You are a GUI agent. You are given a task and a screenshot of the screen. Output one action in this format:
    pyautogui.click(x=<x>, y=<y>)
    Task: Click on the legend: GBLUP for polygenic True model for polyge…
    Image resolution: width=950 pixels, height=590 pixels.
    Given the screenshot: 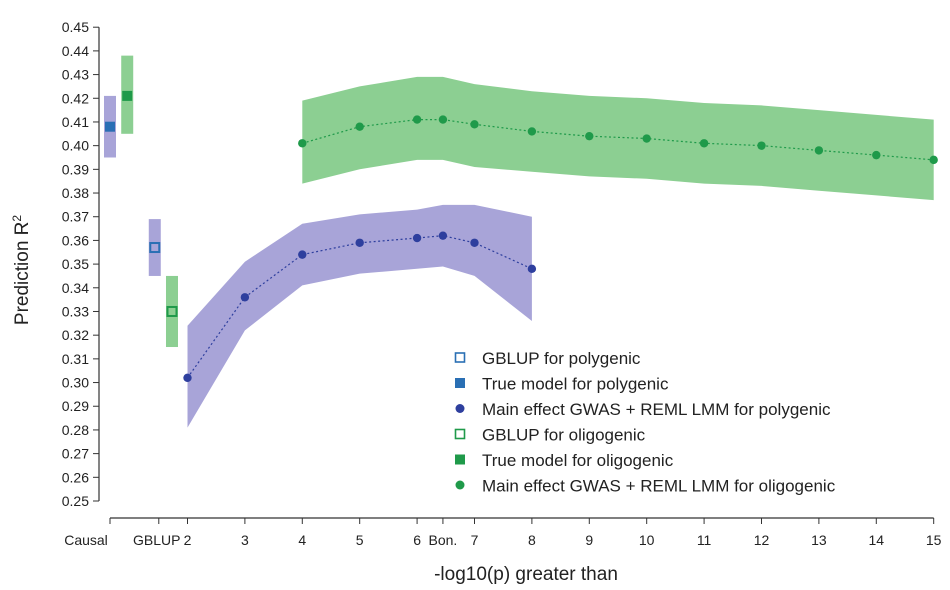 What is the action you would take?
    pyautogui.click(x=645, y=422)
    